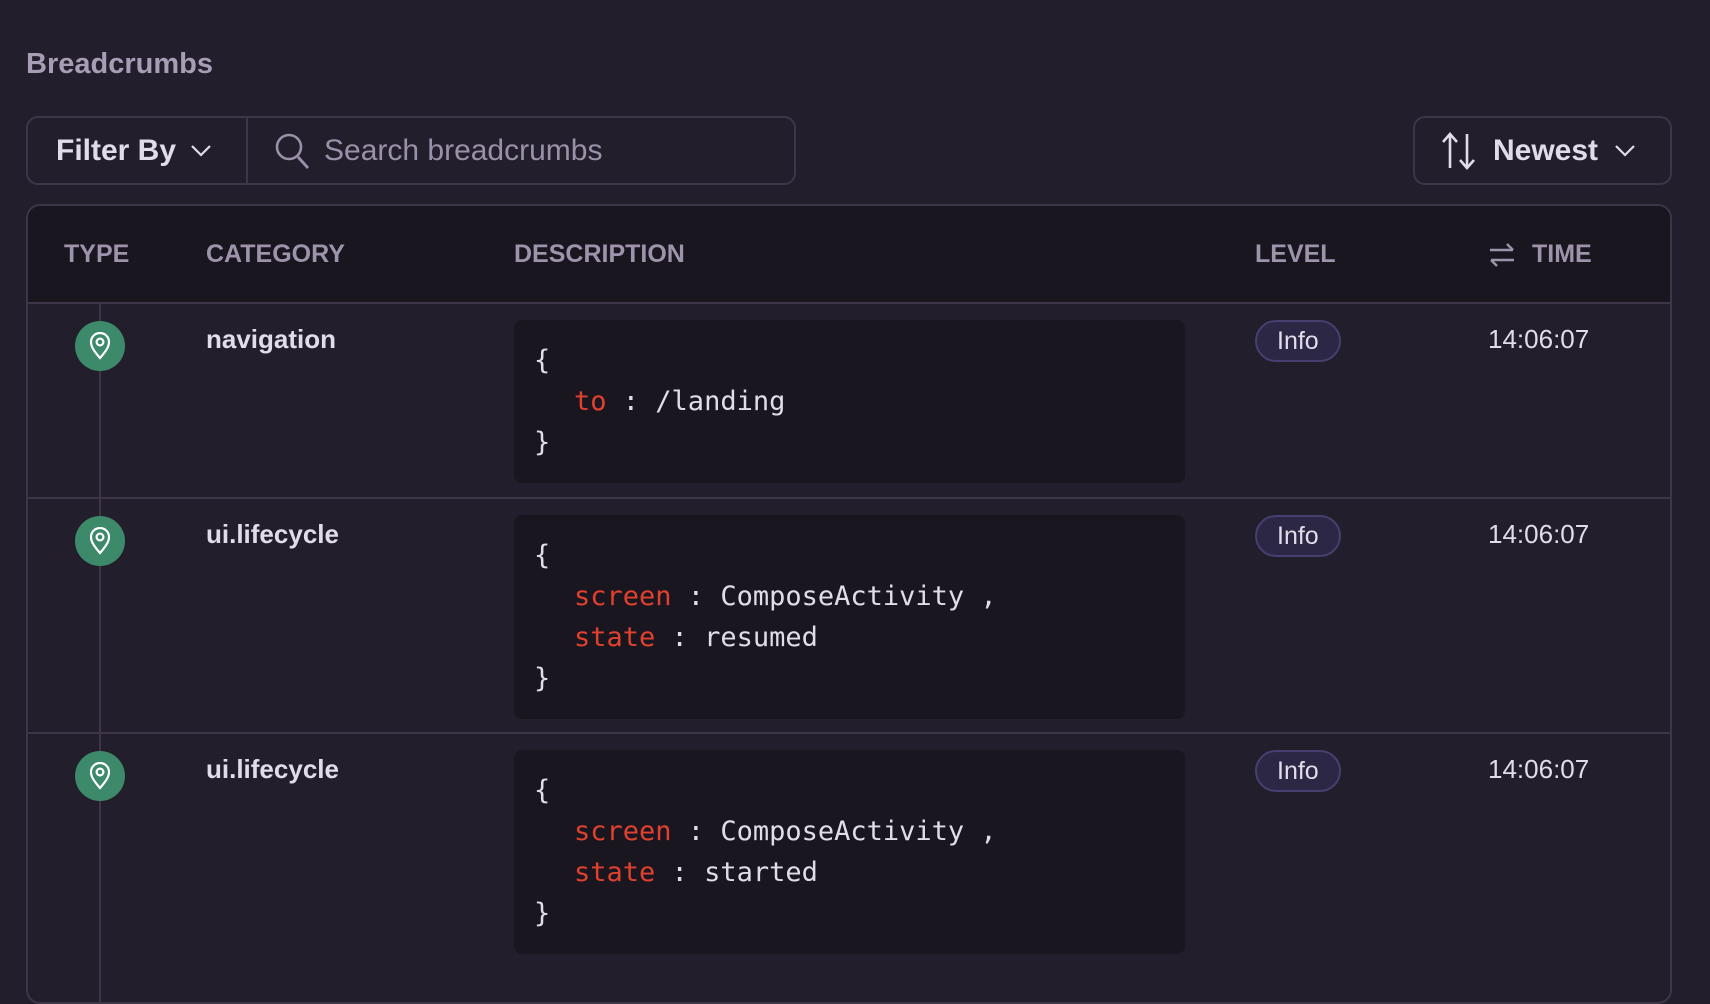 The image size is (1710, 1004). What do you see at coordinates (544, 150) in the screenshot?
I see `search-input` at bounding box center [544, 150].